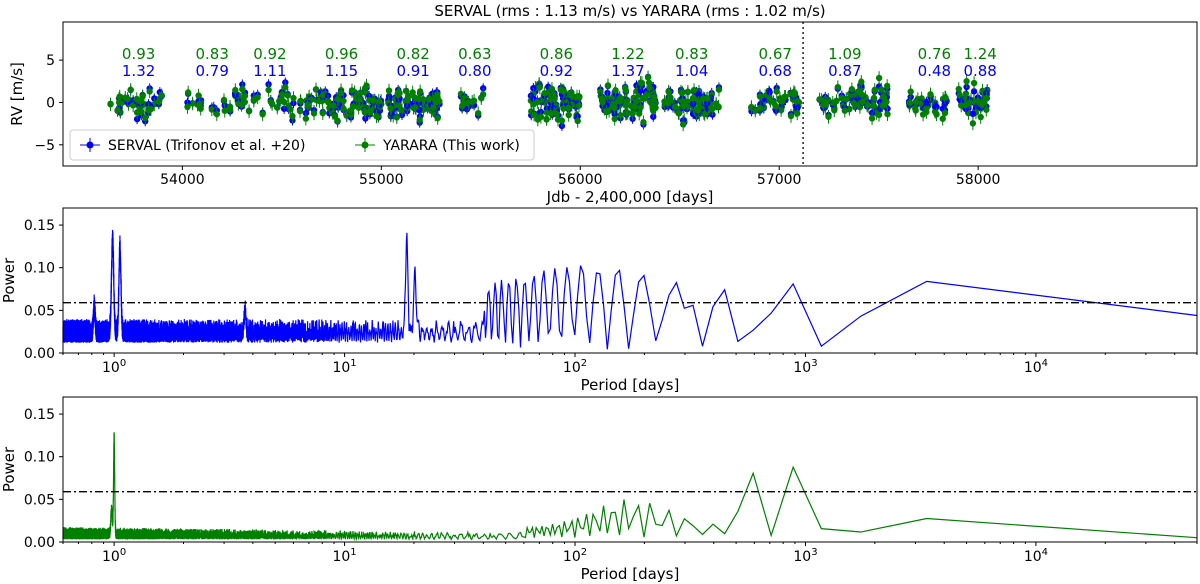 Image resolution: width=1200 pixels, height=584 pixels. What do you see at coordinates (50, 61) in the screenshot?
I see `rv-ytick-label: 5` at bounding box center [50, 61].